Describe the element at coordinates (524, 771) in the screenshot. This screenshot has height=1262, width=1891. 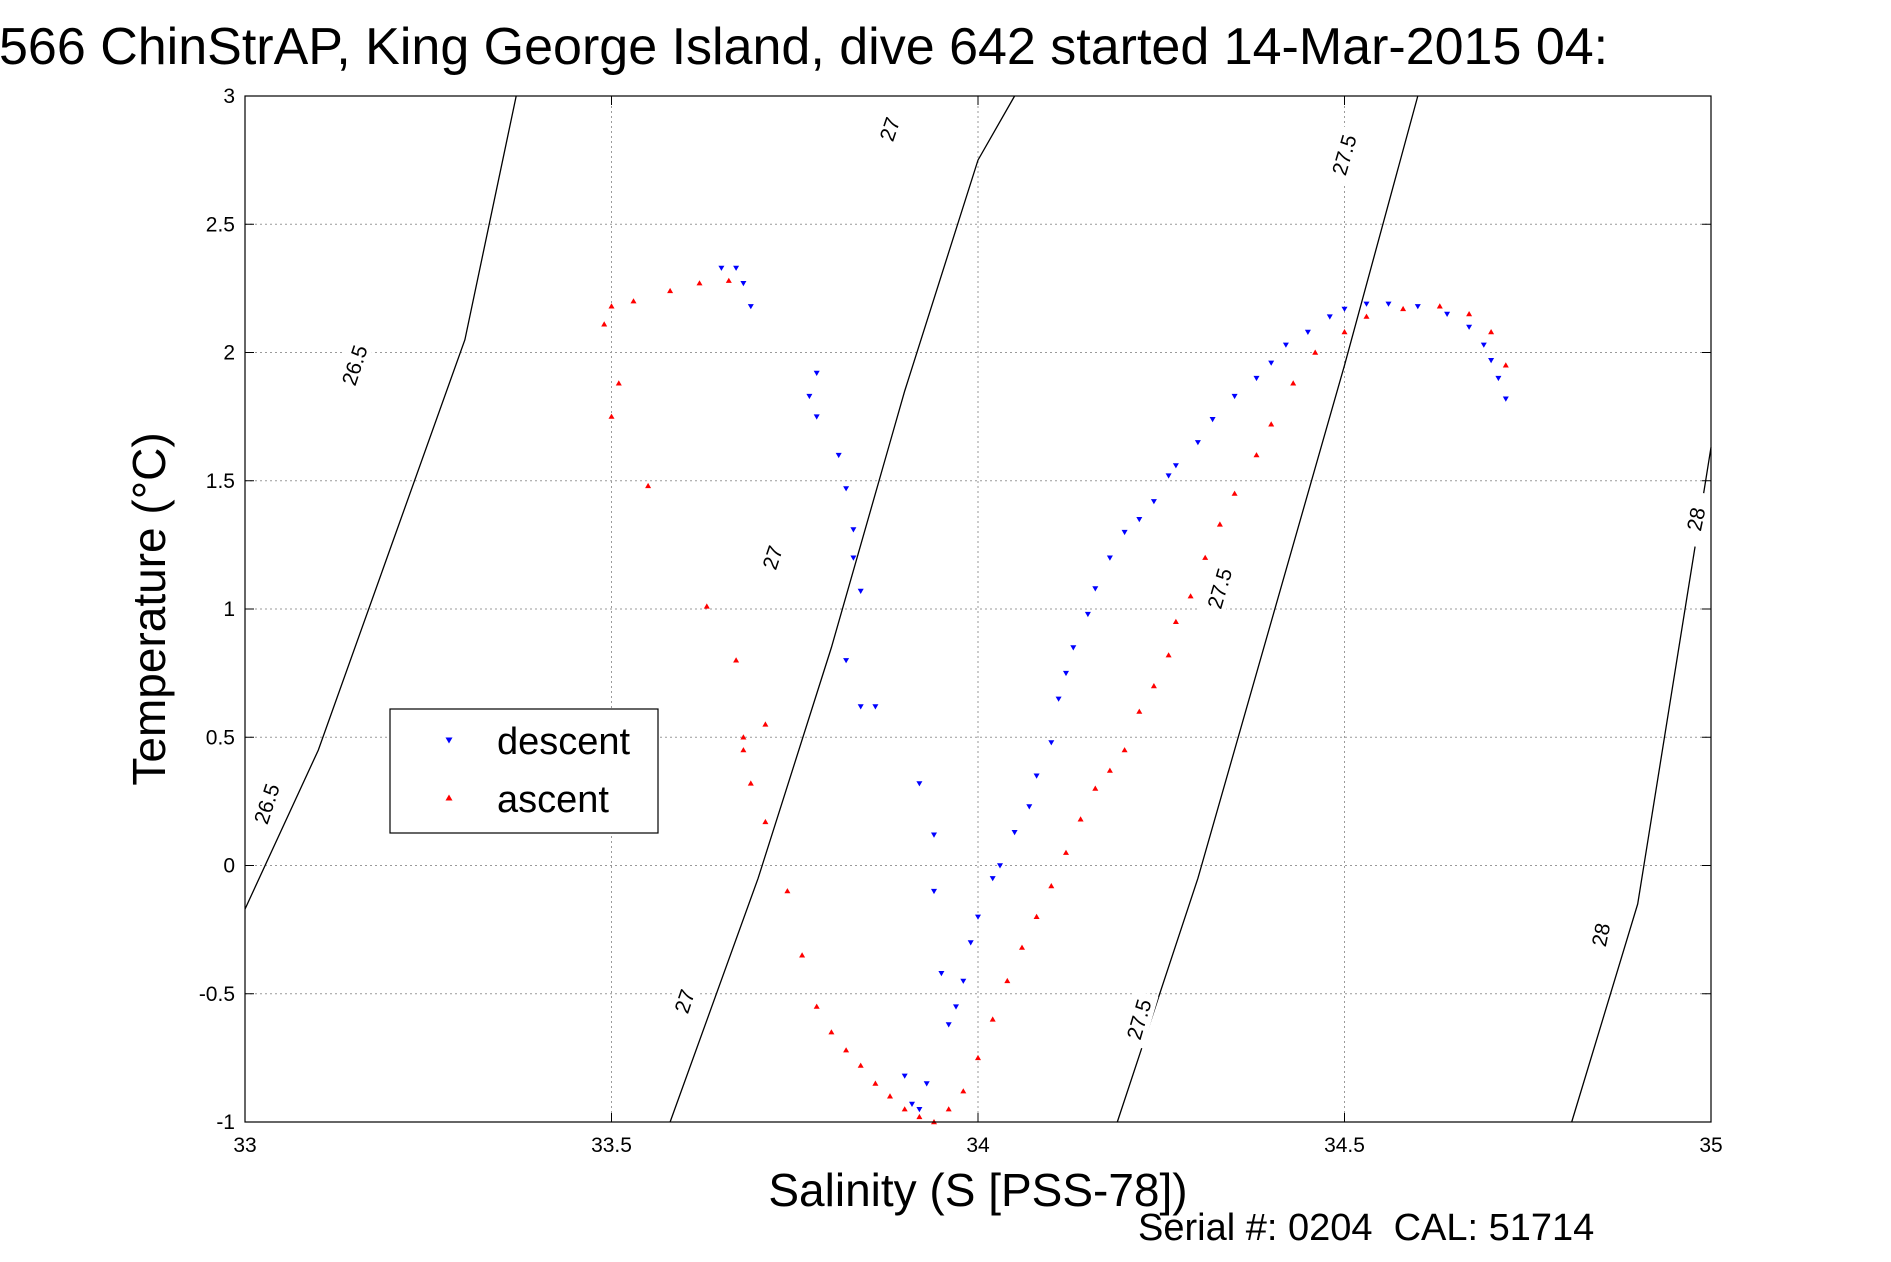
I see `legend: descent ascent` at that location.